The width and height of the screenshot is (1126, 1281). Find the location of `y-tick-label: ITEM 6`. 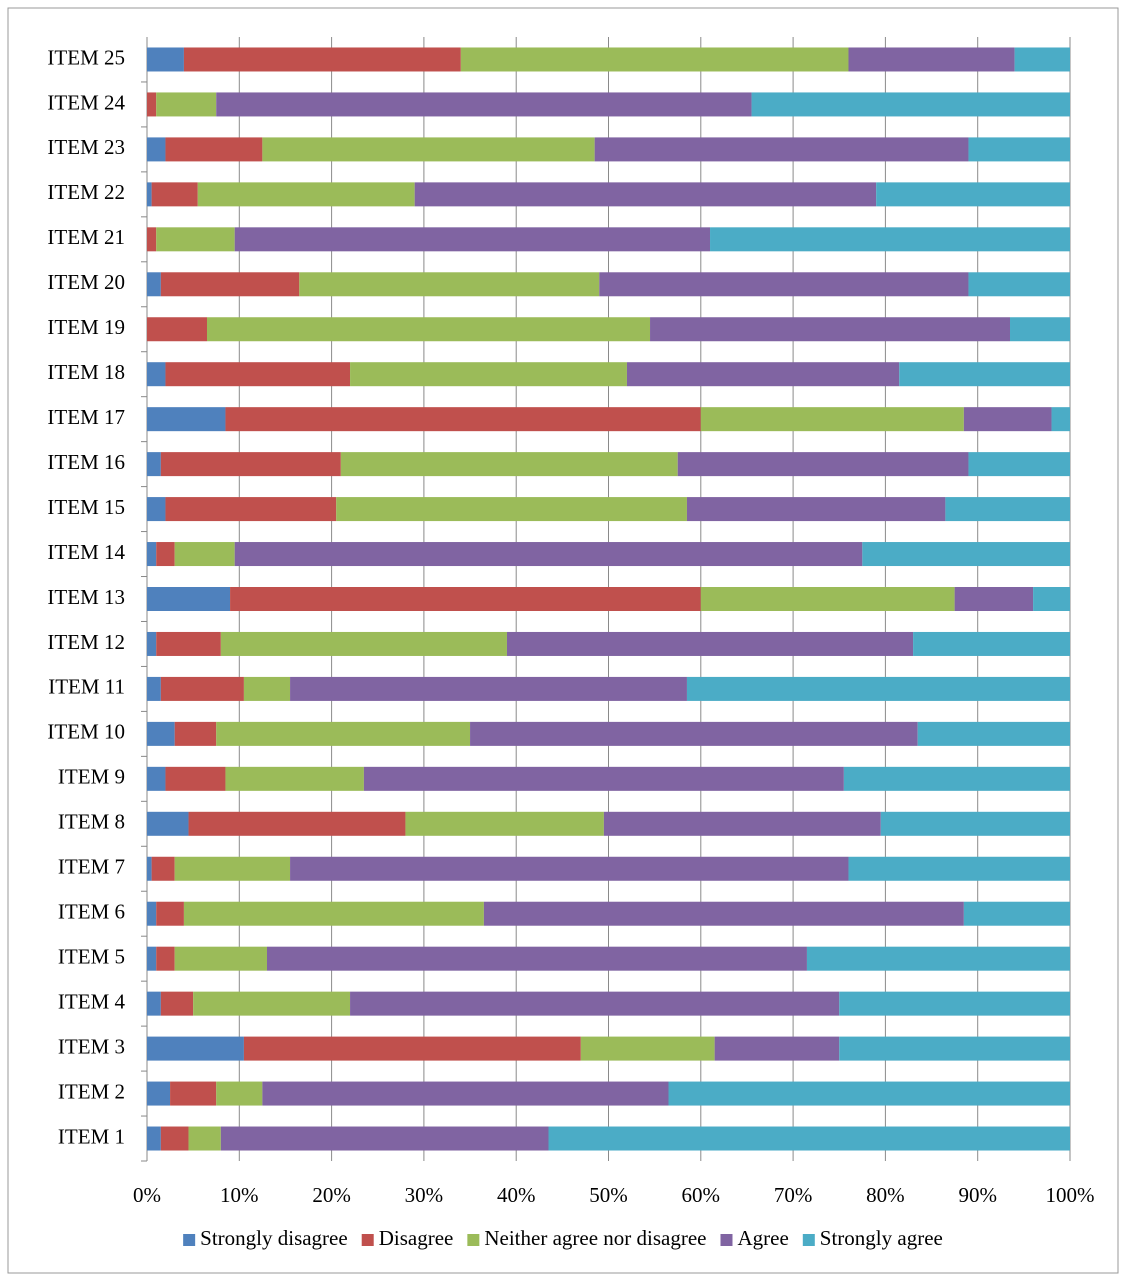

y-tick-label: ITEM 6 is located at coordinates (91, 912).